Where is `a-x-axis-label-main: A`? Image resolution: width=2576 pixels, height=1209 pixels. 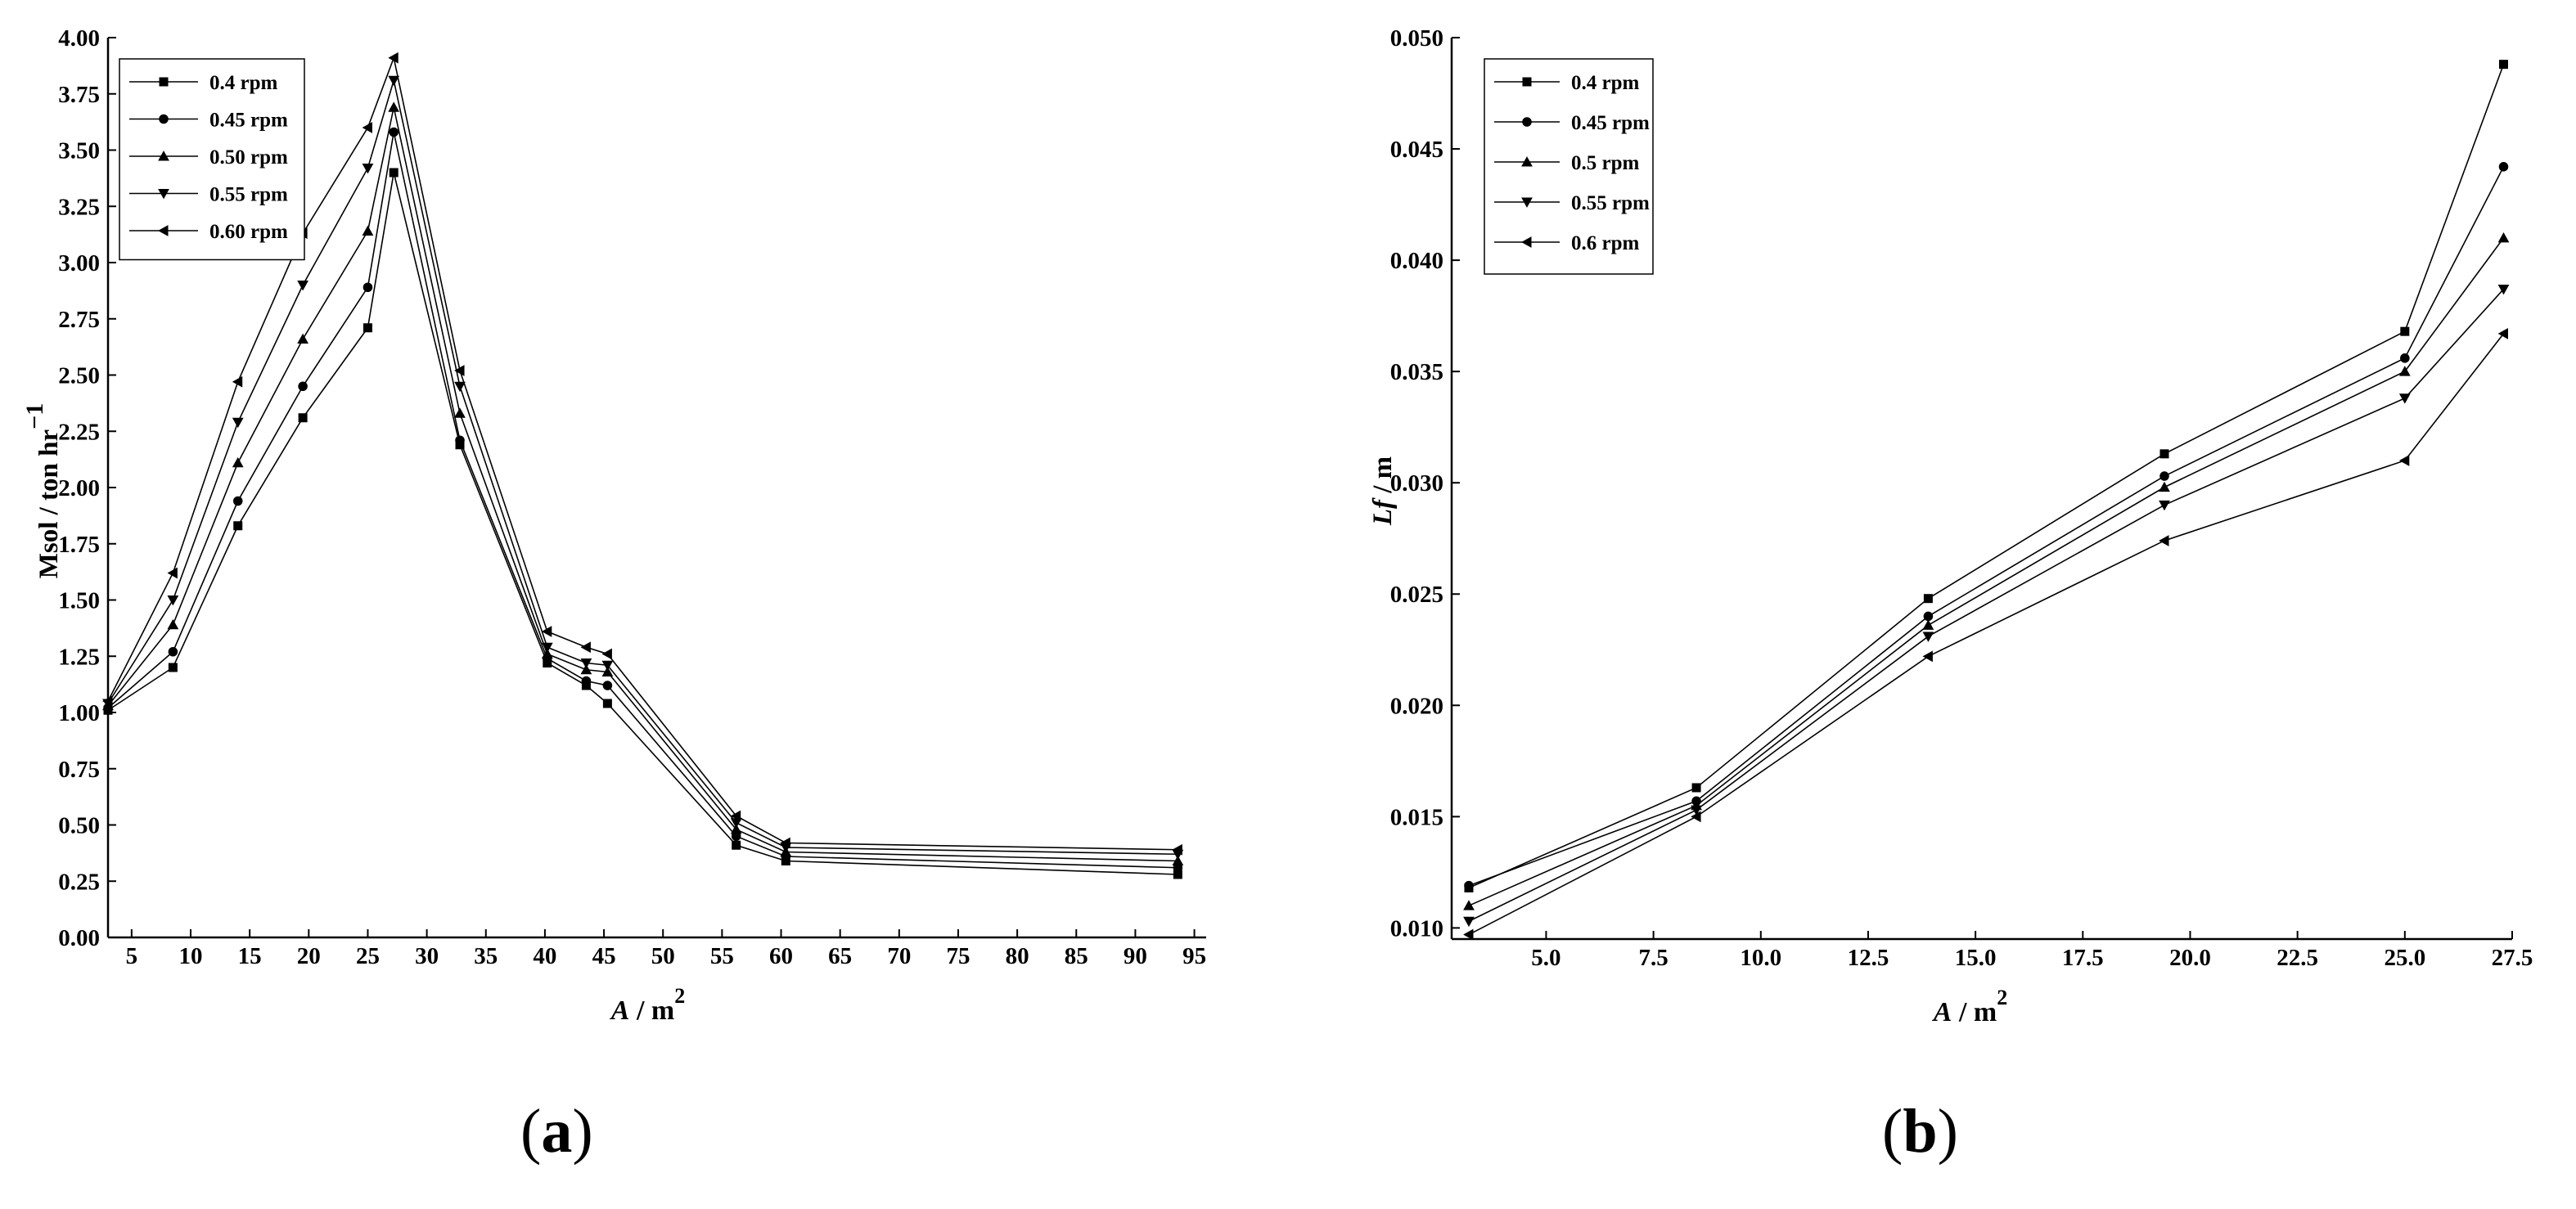
a-x-axis-label-main: A is located at coordinates (620, 1011).